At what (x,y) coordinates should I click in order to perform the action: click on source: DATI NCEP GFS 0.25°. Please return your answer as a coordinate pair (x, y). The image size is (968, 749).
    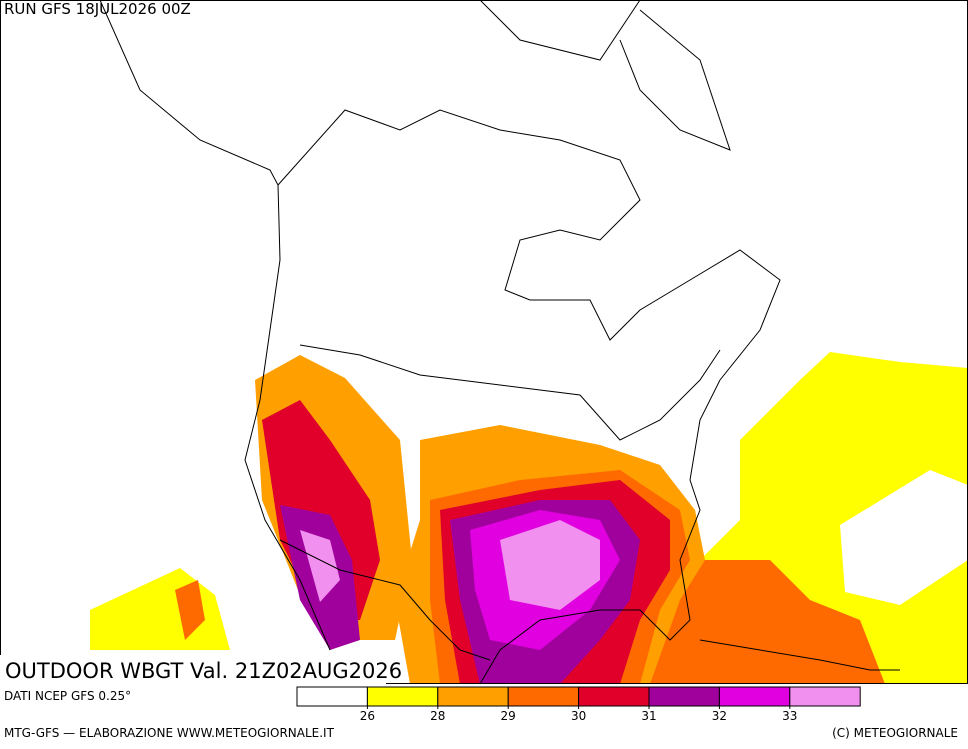
    Looking at the image, I should click on (67, 696).